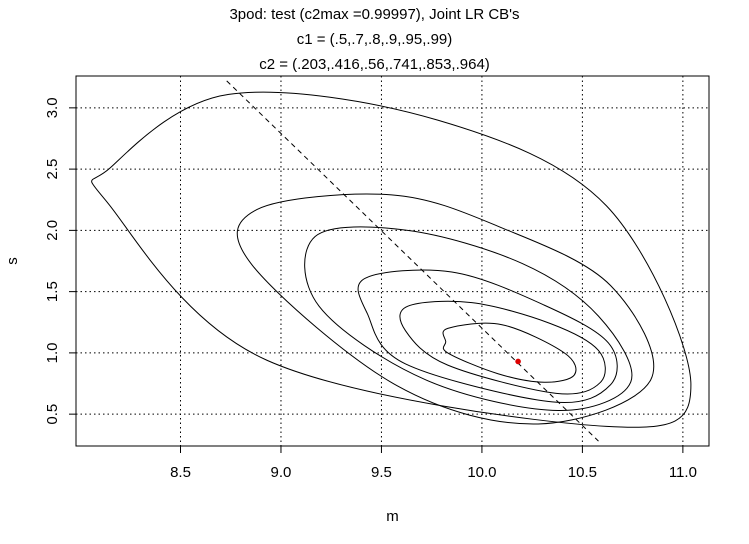  Describe the element at coordinates (381, 472) in the screenshot. I see `x-tick-label: 9.5` at that location.